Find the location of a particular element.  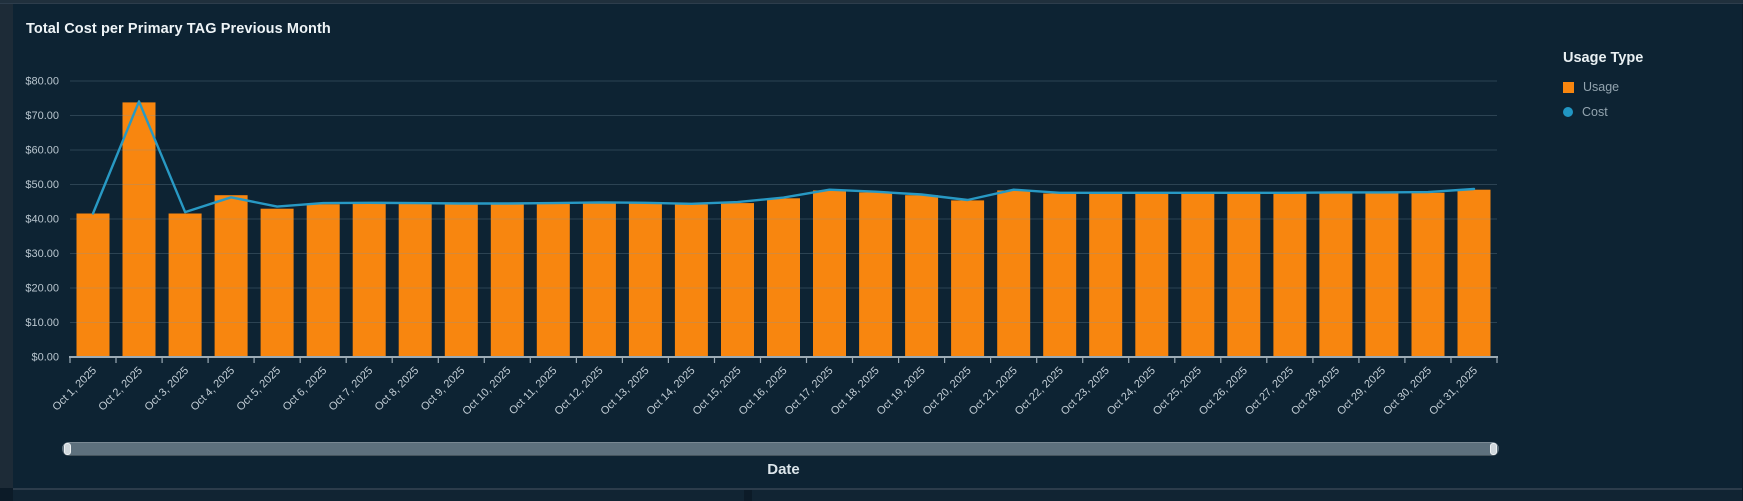

x-axis-date-label: Oct 6, 2025 is located at coordinates (305, 389).